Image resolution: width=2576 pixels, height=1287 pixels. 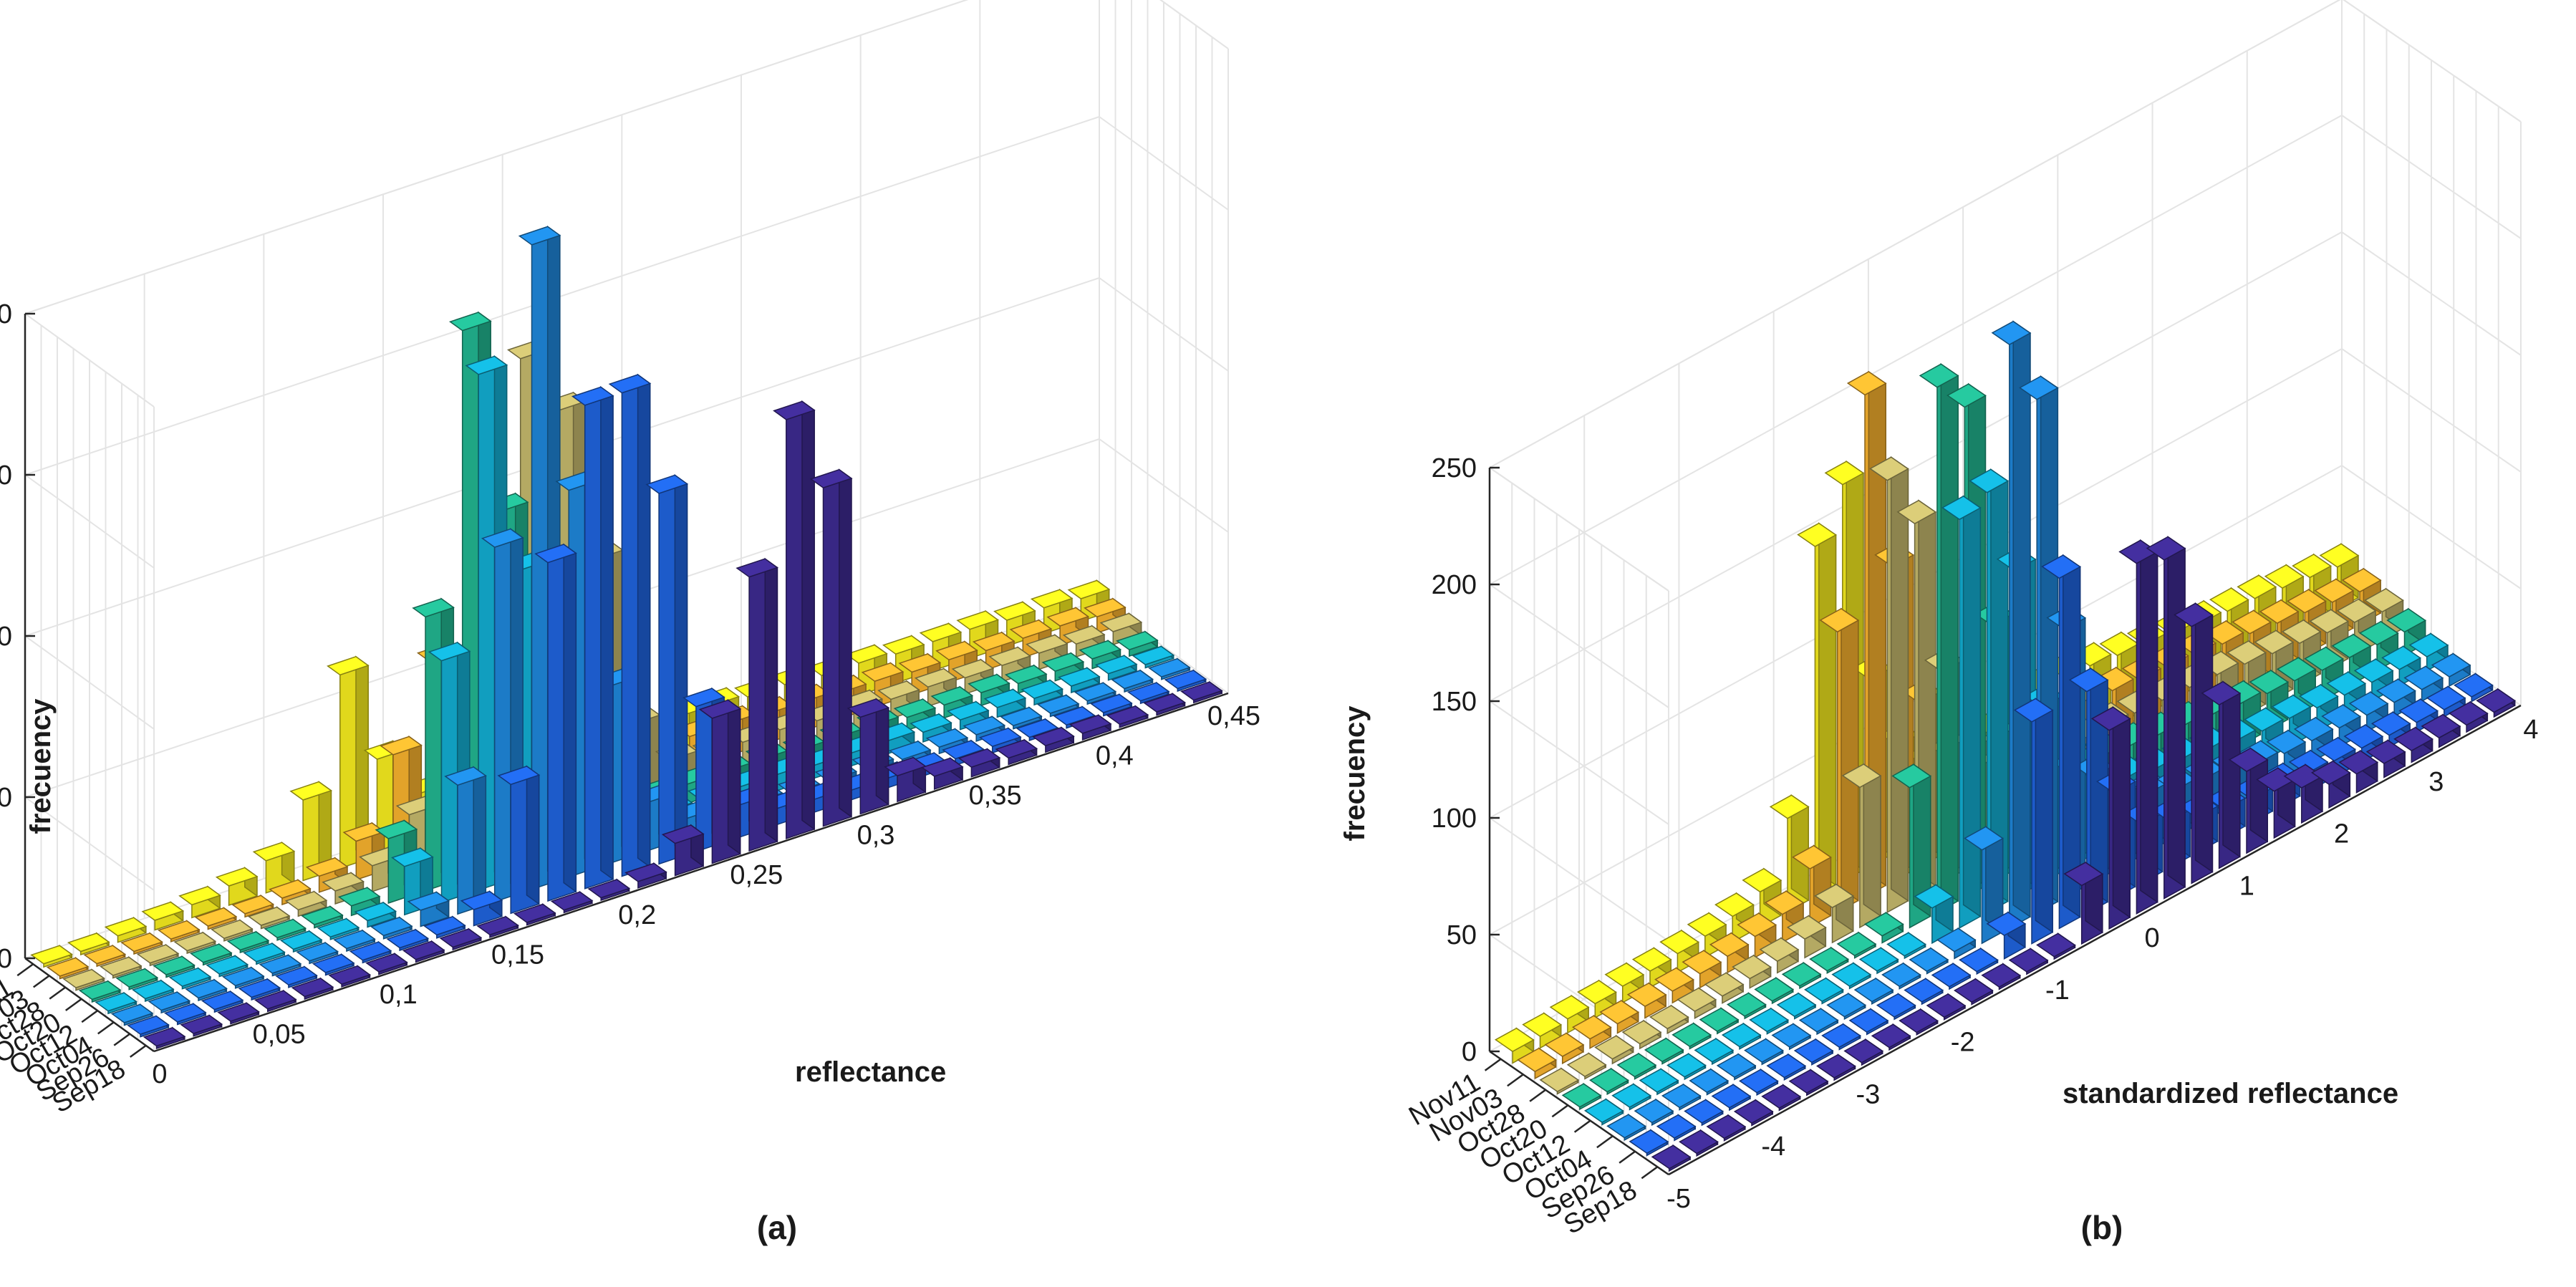 What do you see at coordinates (876, 836) in the screenshot?
I see `x-tick-label: 0,3` at bounding box center [876, 836].